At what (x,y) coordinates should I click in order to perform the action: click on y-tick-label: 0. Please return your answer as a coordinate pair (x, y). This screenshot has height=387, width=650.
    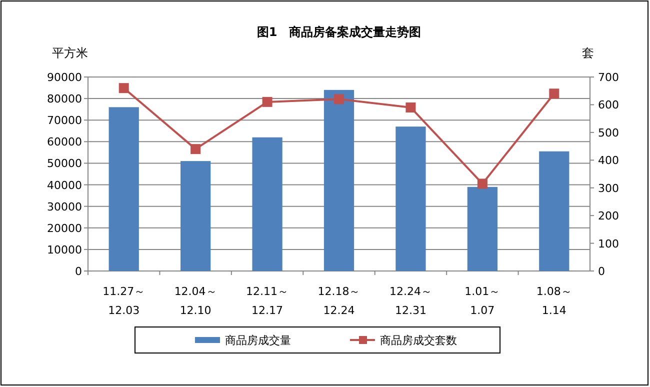
    Looking at the image, I should click on (78, 271).